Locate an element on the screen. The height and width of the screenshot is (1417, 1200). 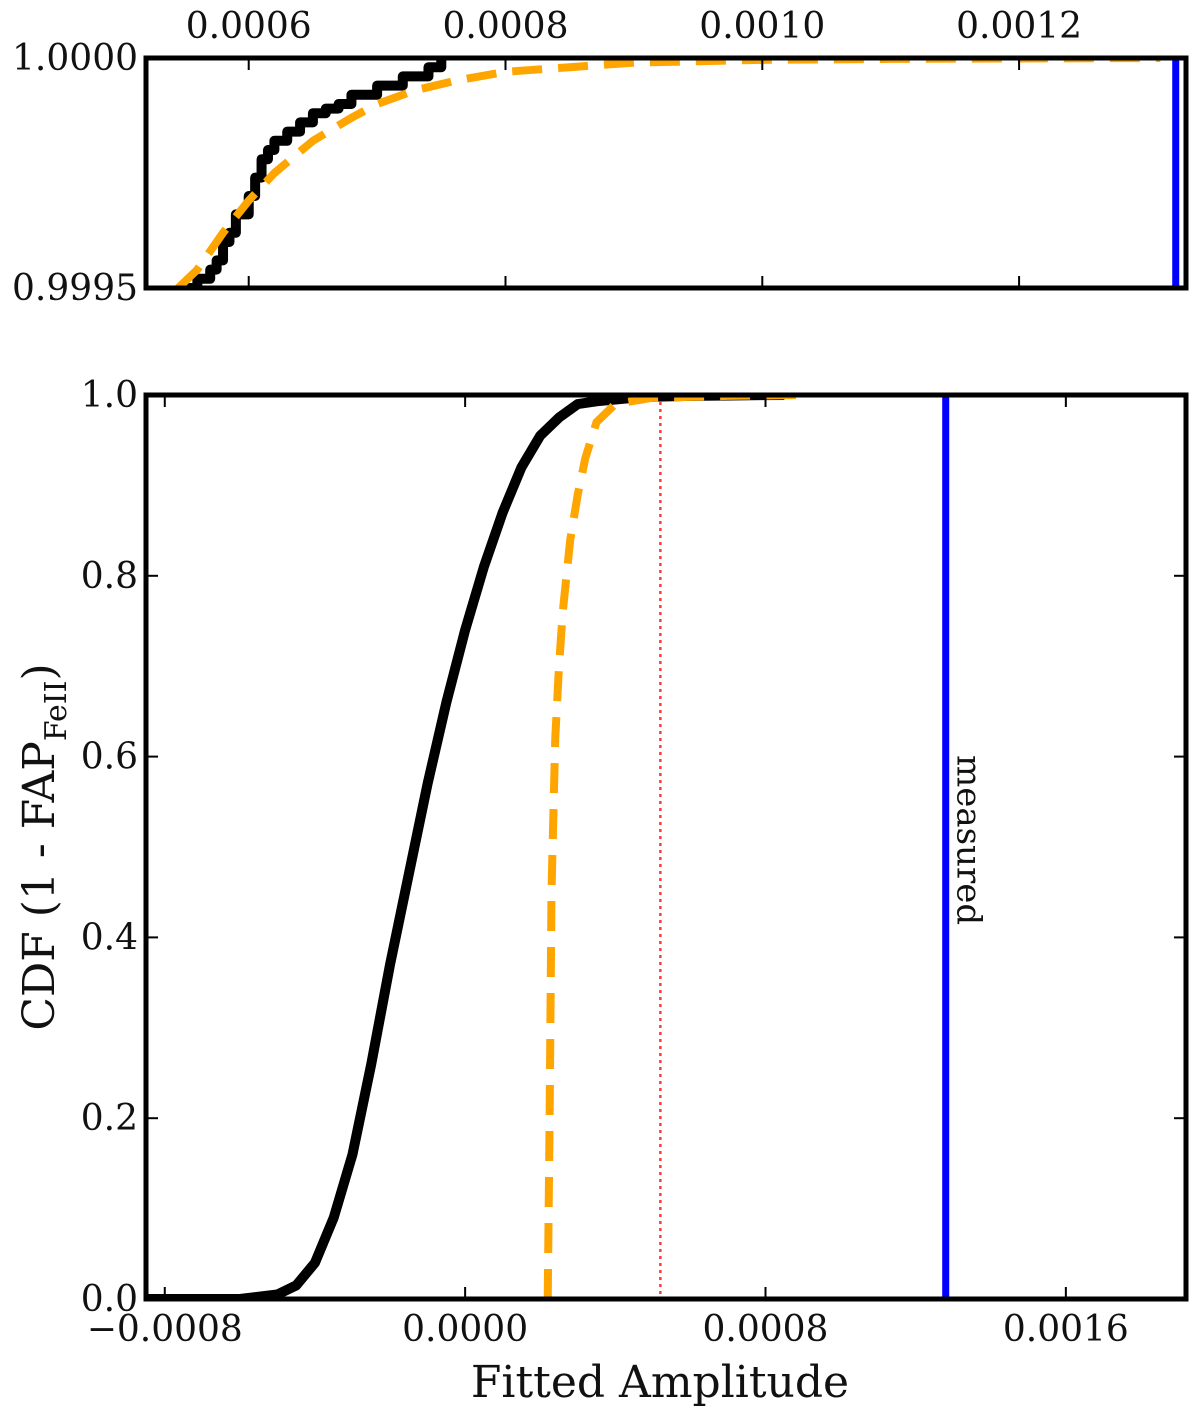
main-y-tick-label: 0.6 is located at coordinates (109, 757).